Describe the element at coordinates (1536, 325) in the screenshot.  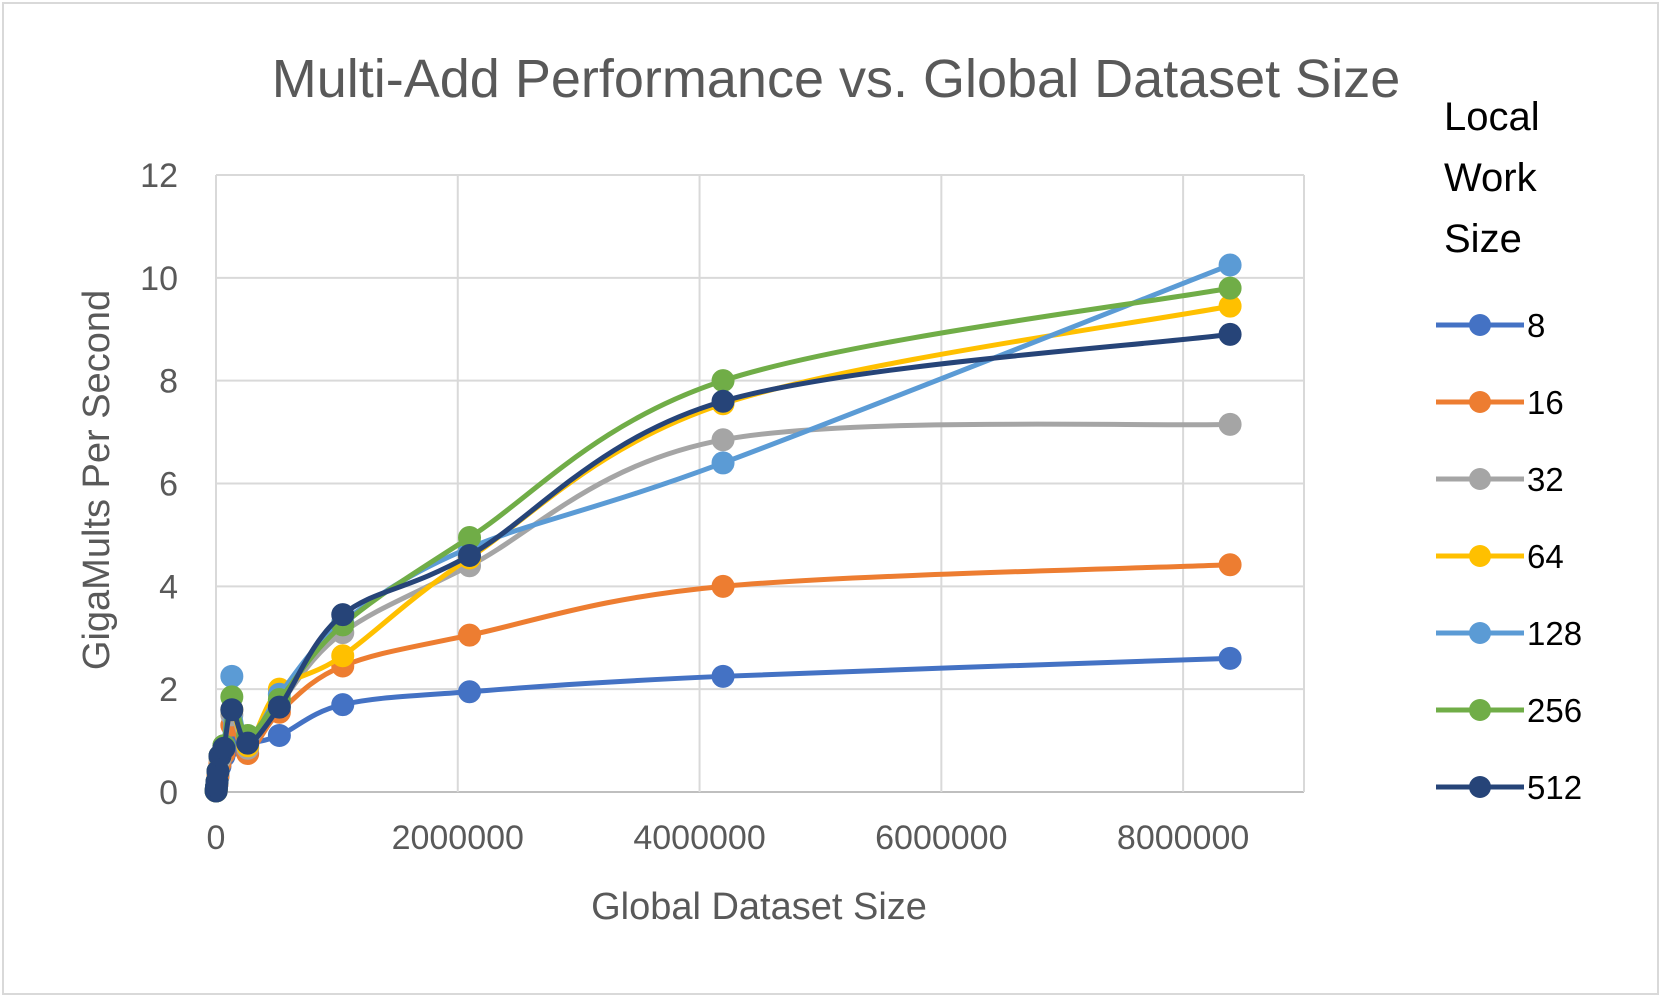
I see `legend-label: 8` at that location.